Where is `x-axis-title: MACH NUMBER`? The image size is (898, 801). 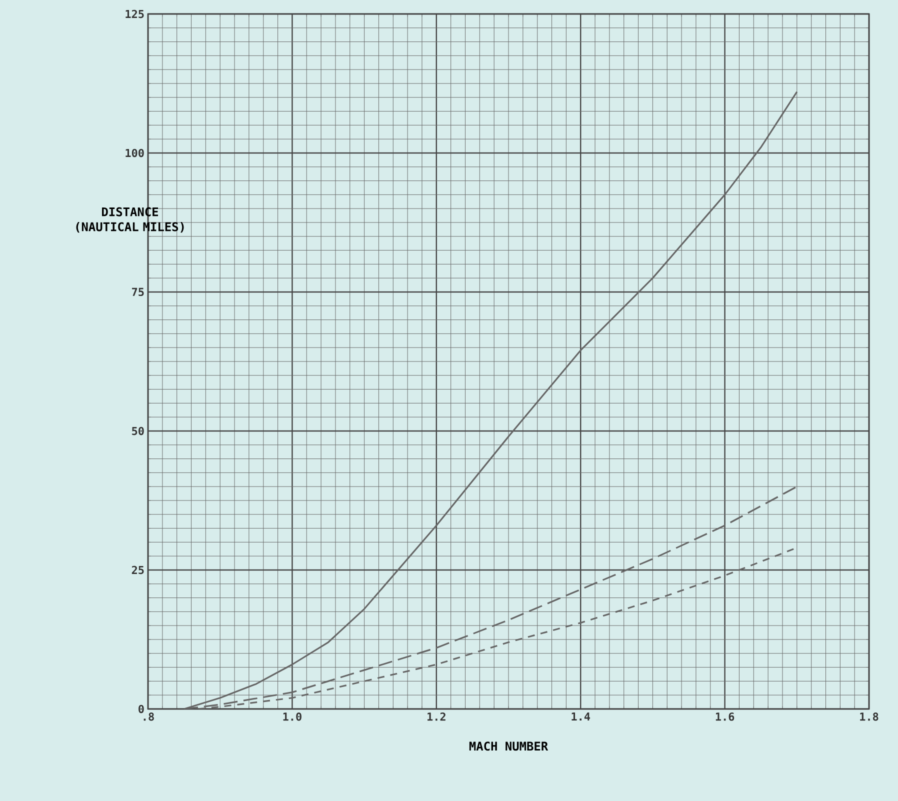
x-axis-title: MACH NUMBER is located at coordinates (508, 746).